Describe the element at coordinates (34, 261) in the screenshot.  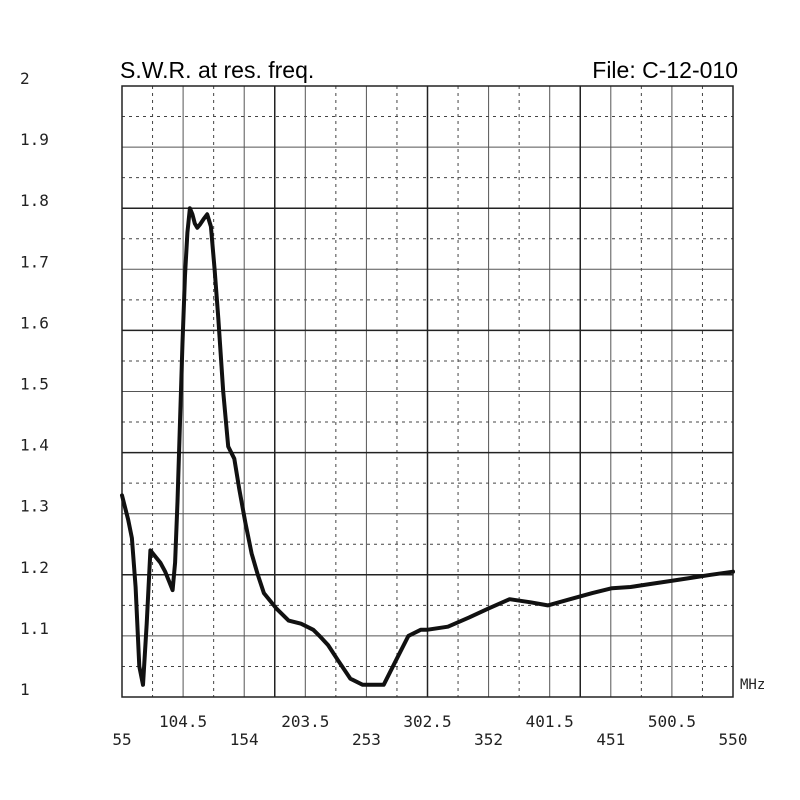
I see `y-tick-label: 1.7` at that location.